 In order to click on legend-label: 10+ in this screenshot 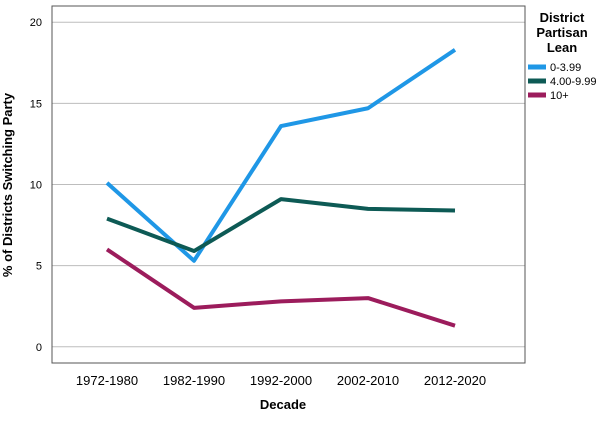, I will do `click(559, 96)`.